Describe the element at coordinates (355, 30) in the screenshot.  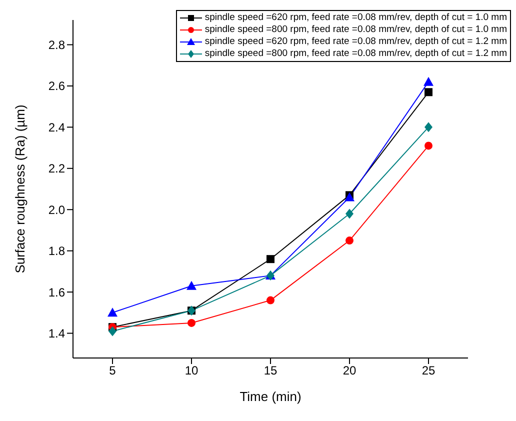
I see `legend-label: spindle speed =800 rpm, feed rate =0.08 mm/rev, depth of cut = 1.0 mm` at that location.